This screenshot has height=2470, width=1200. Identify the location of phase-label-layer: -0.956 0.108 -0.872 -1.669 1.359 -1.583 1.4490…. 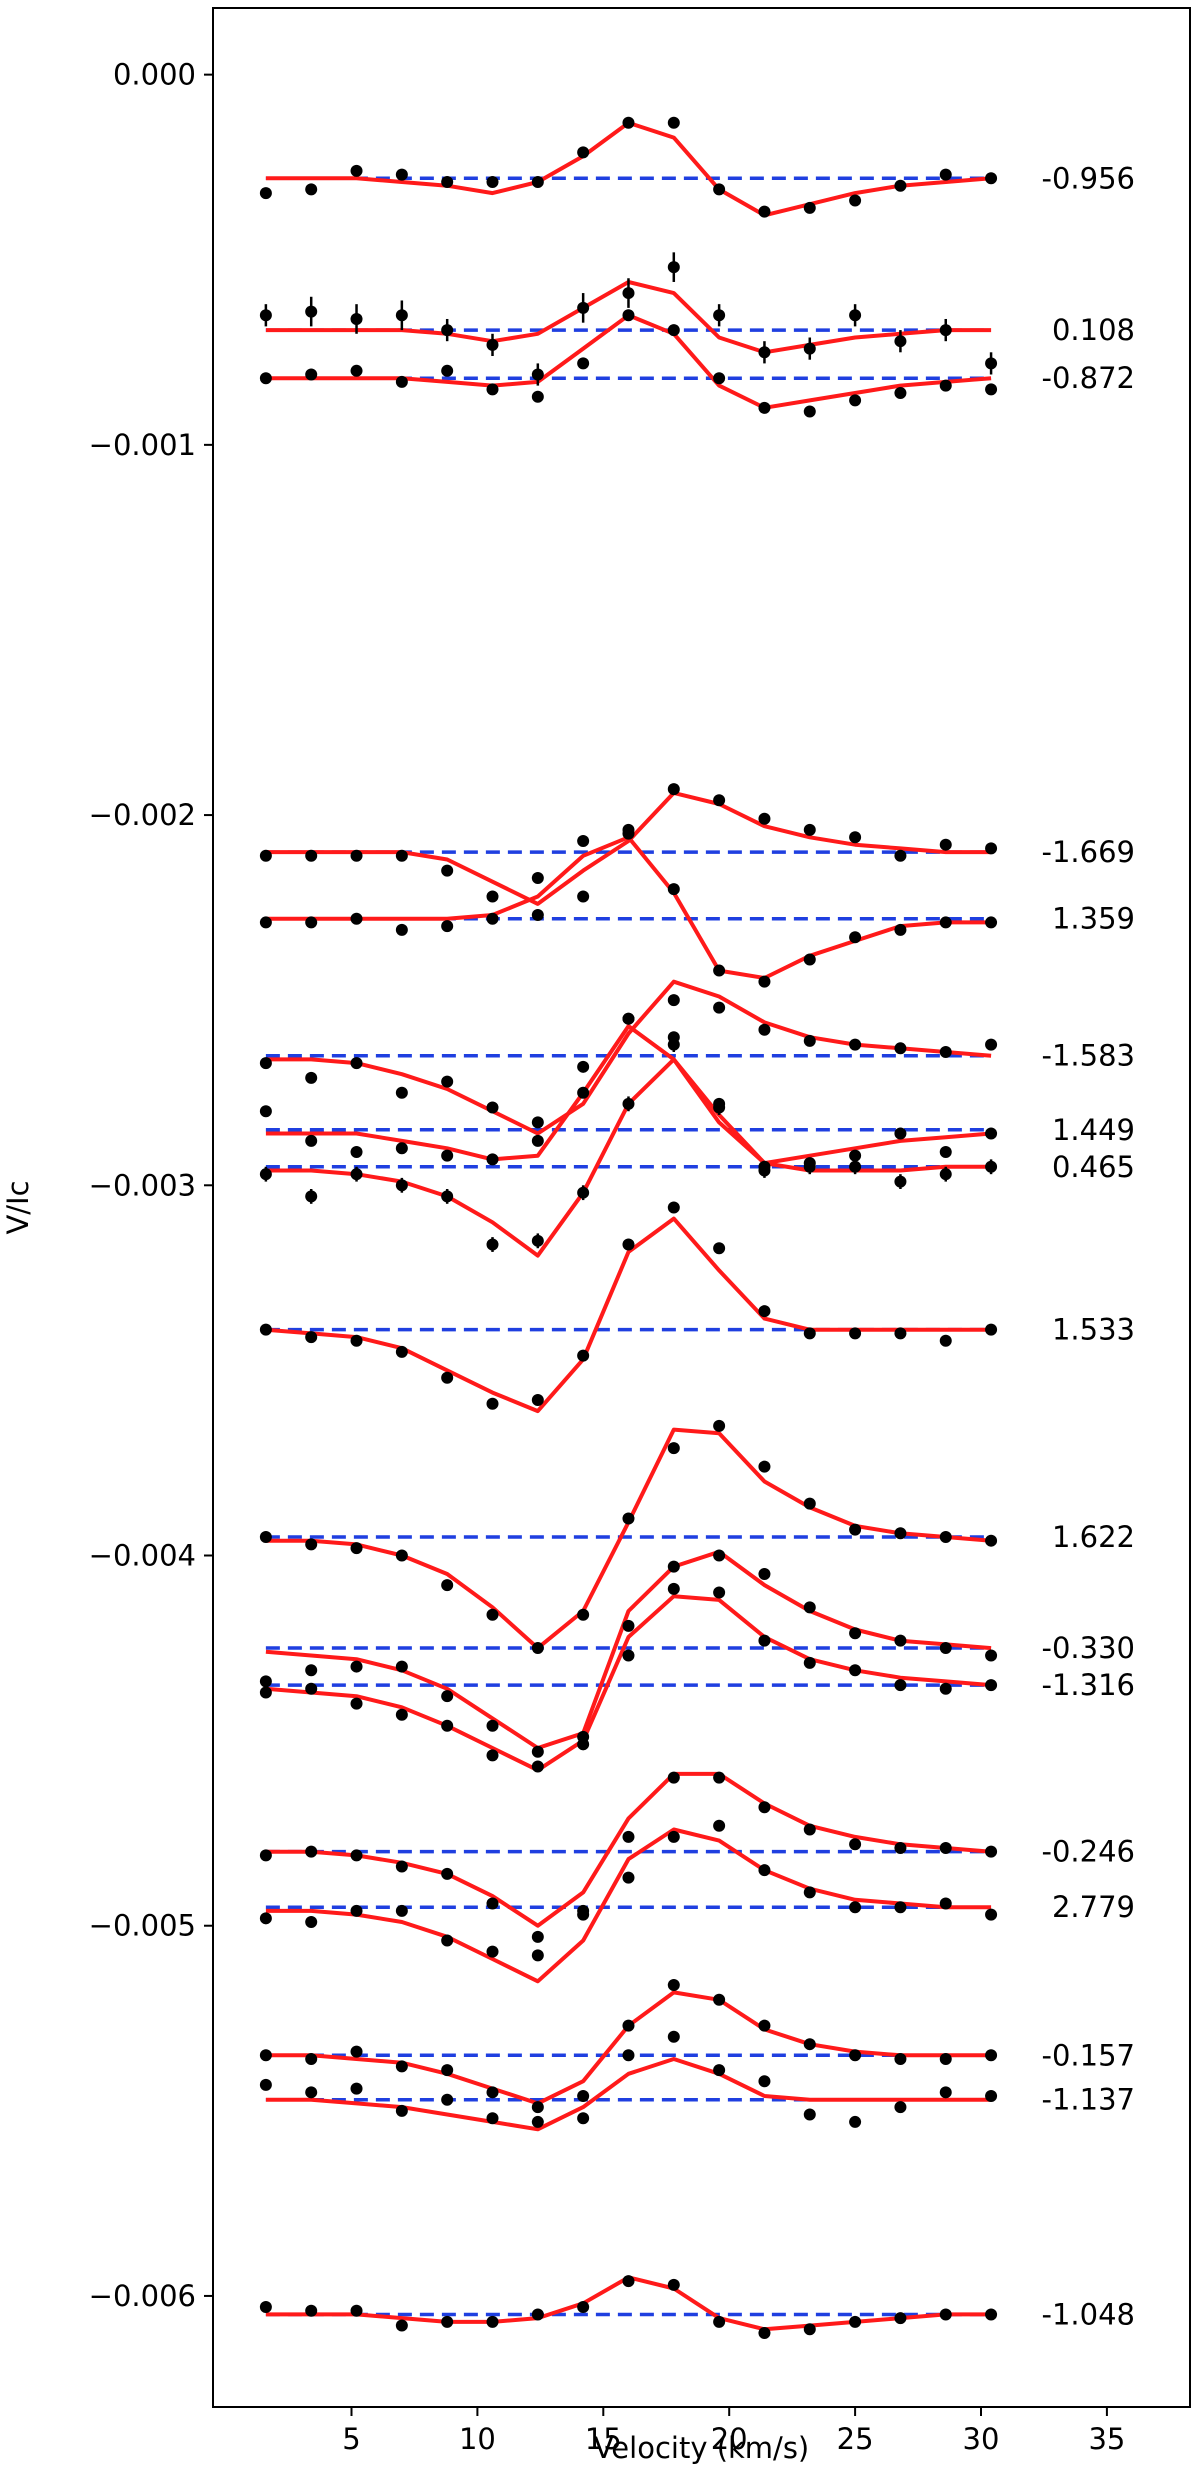
(1089, 1246).